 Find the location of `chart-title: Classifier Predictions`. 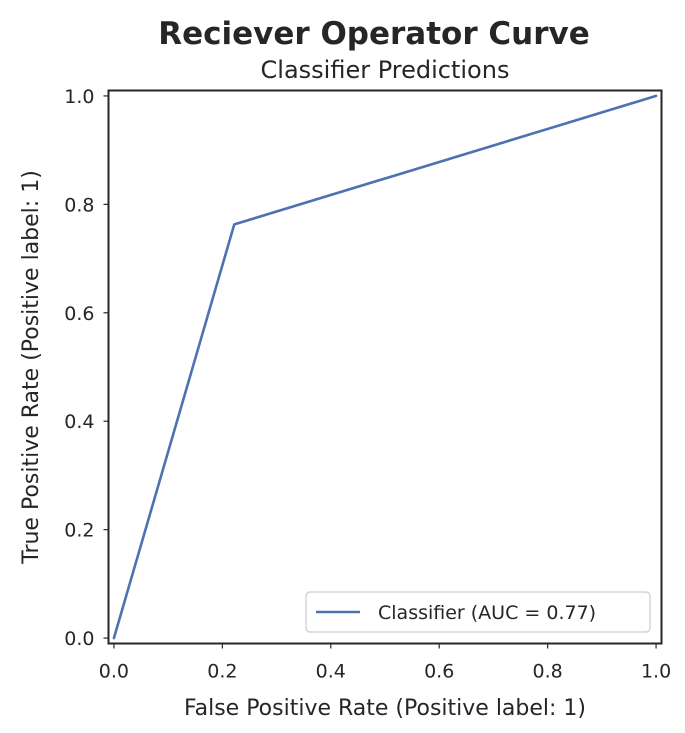

chart-title: Classifier Predictions is located at coordinates (385, 70).